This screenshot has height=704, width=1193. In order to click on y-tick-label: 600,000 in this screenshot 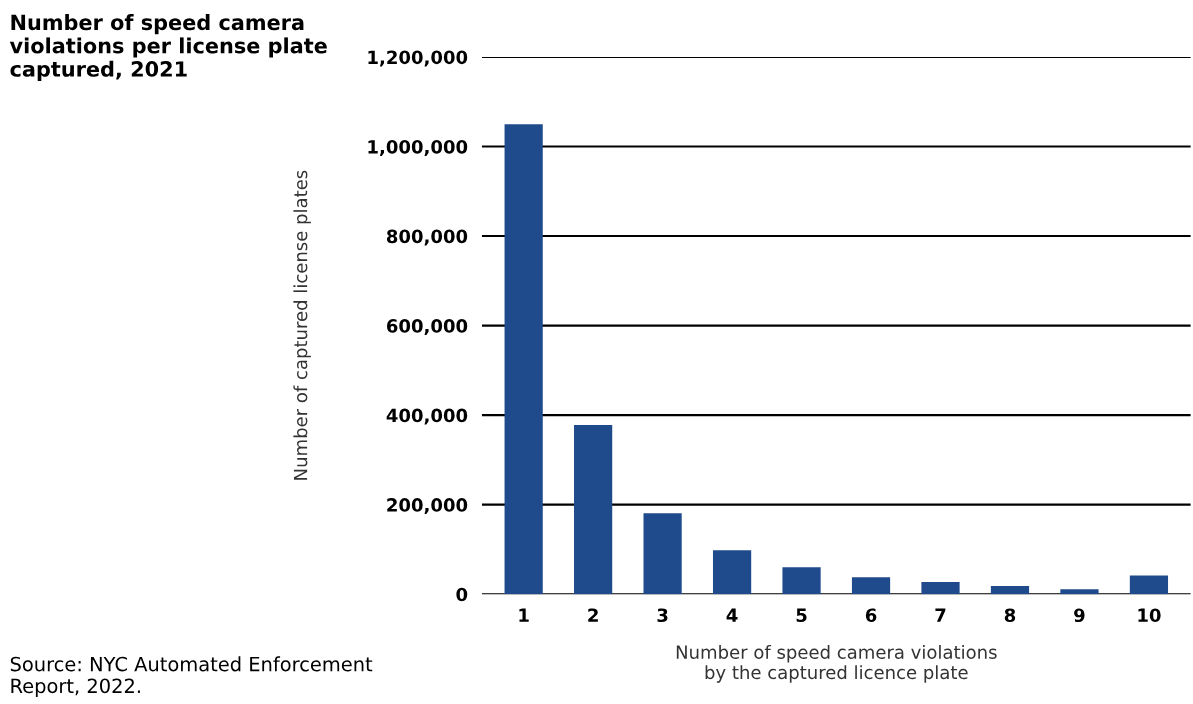, I will do `click(427, 327)`.